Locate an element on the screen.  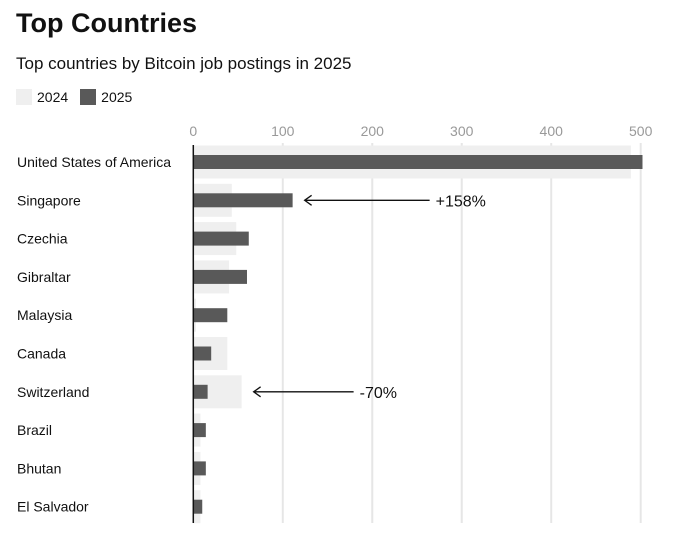
x-tick-label: 500 is located at coordinates (641, 131).